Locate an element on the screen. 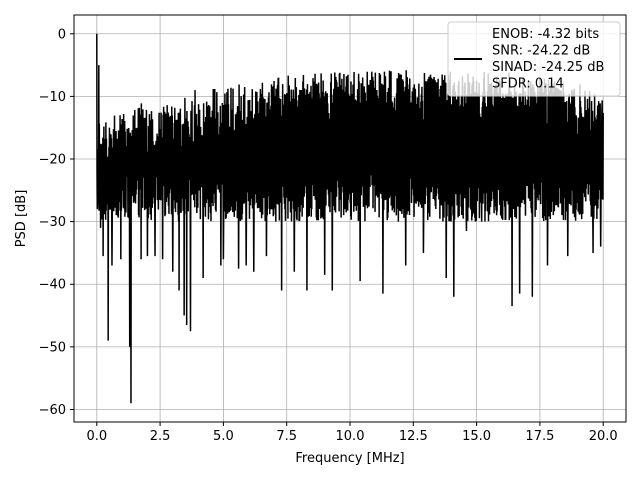 Image resolution: width=640 pixels, height=480 pixels. x-tick-label: 2.5 is located at coordinates (160, 436).